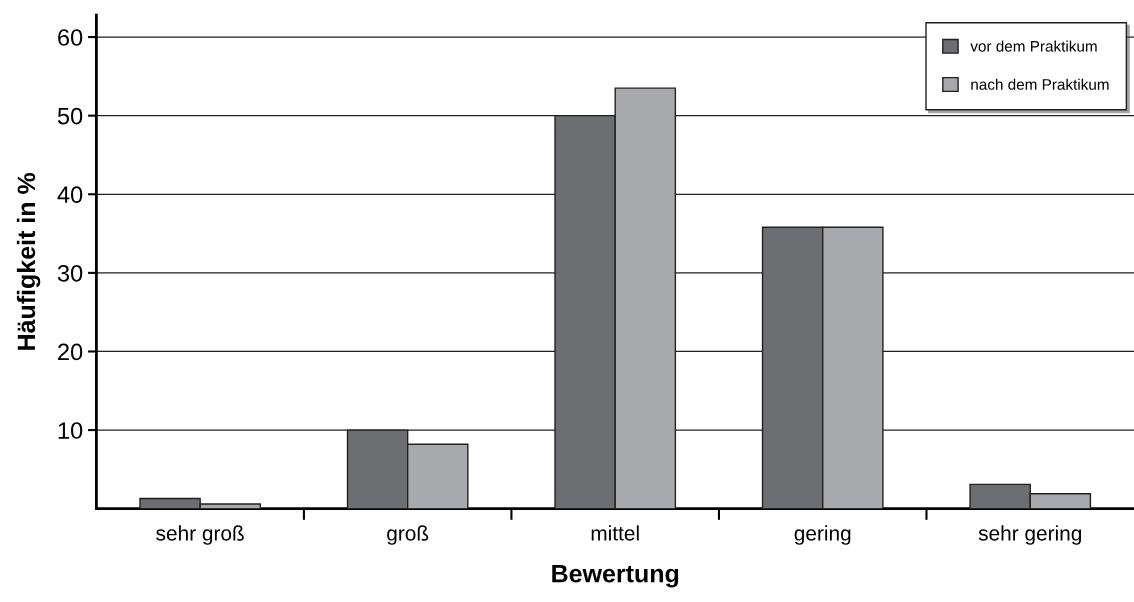  I want to click on y-tick-label: 10, so click(70, 430).